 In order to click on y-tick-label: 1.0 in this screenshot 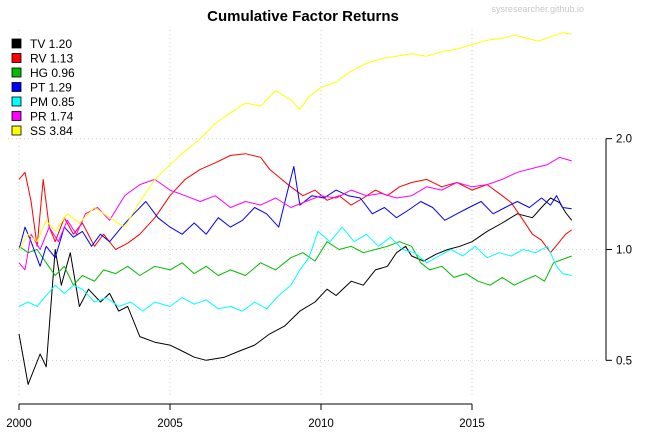, I will do `click(624, 250)`.